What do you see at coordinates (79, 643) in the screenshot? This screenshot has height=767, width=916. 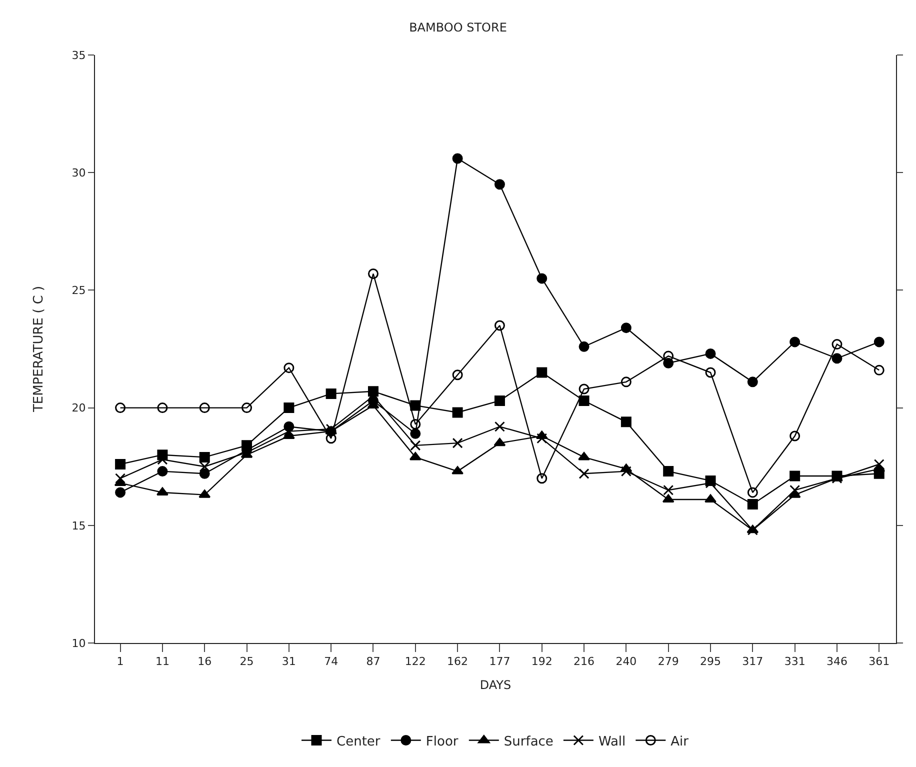 I see `y-tick-label: 10` at bounding box center [79, 643].